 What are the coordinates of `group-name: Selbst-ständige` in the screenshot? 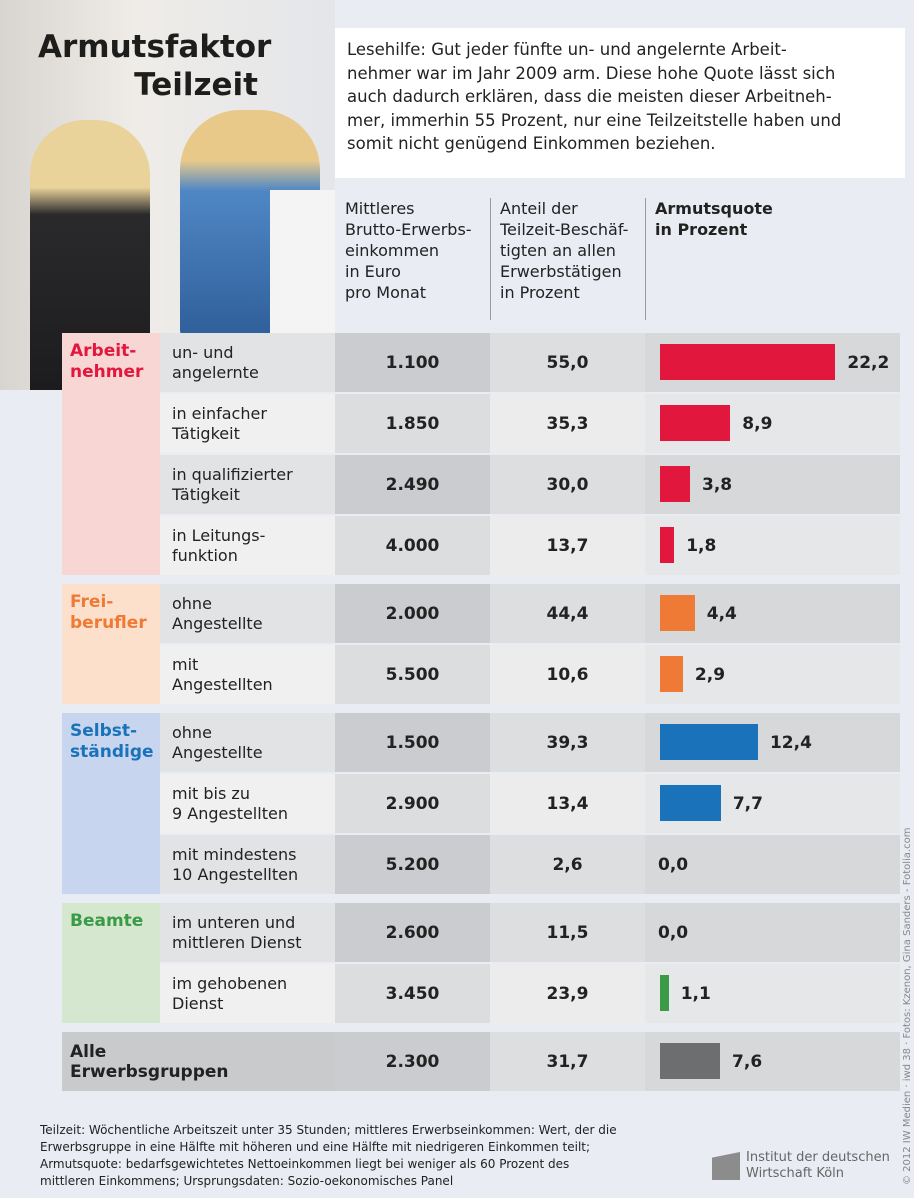 It's located at (112, 742).